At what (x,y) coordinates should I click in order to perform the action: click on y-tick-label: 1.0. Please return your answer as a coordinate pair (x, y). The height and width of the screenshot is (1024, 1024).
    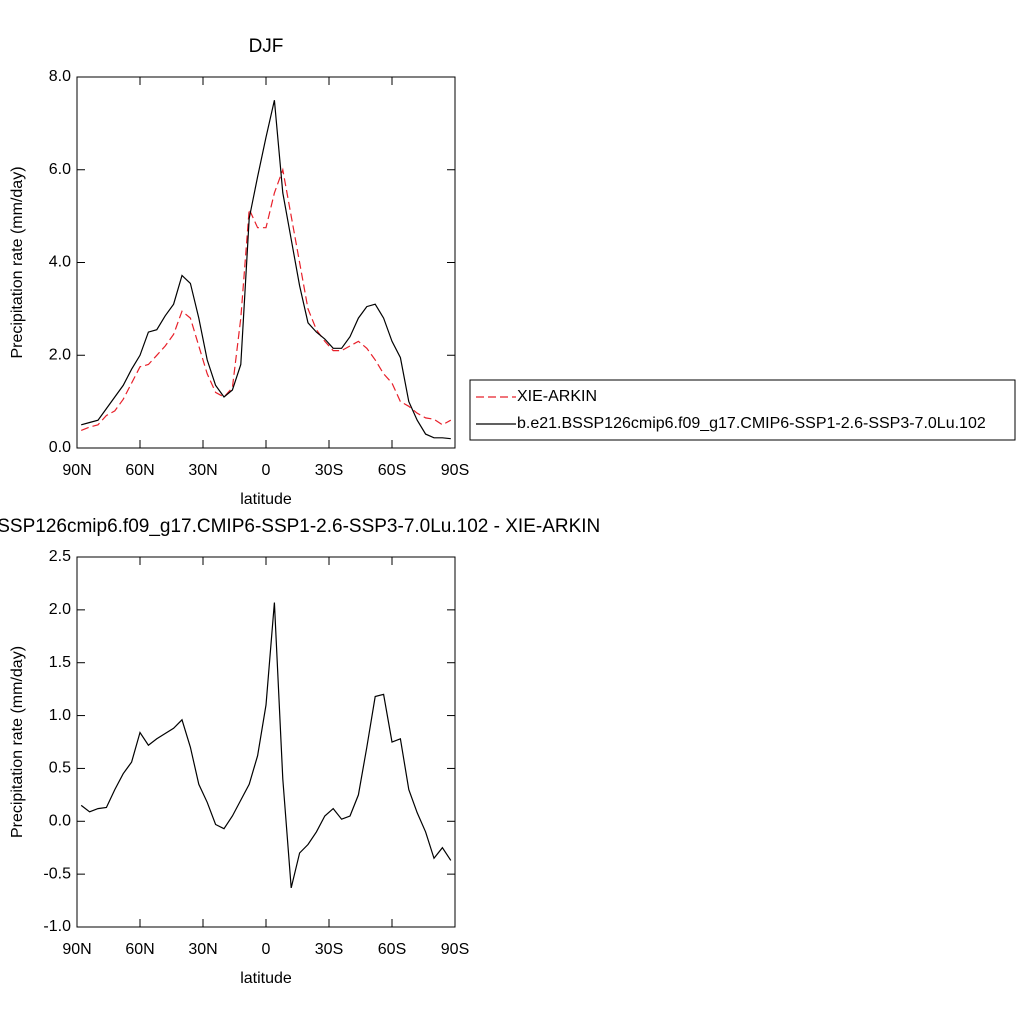
    Looking at the image, I should click on (60, 715).